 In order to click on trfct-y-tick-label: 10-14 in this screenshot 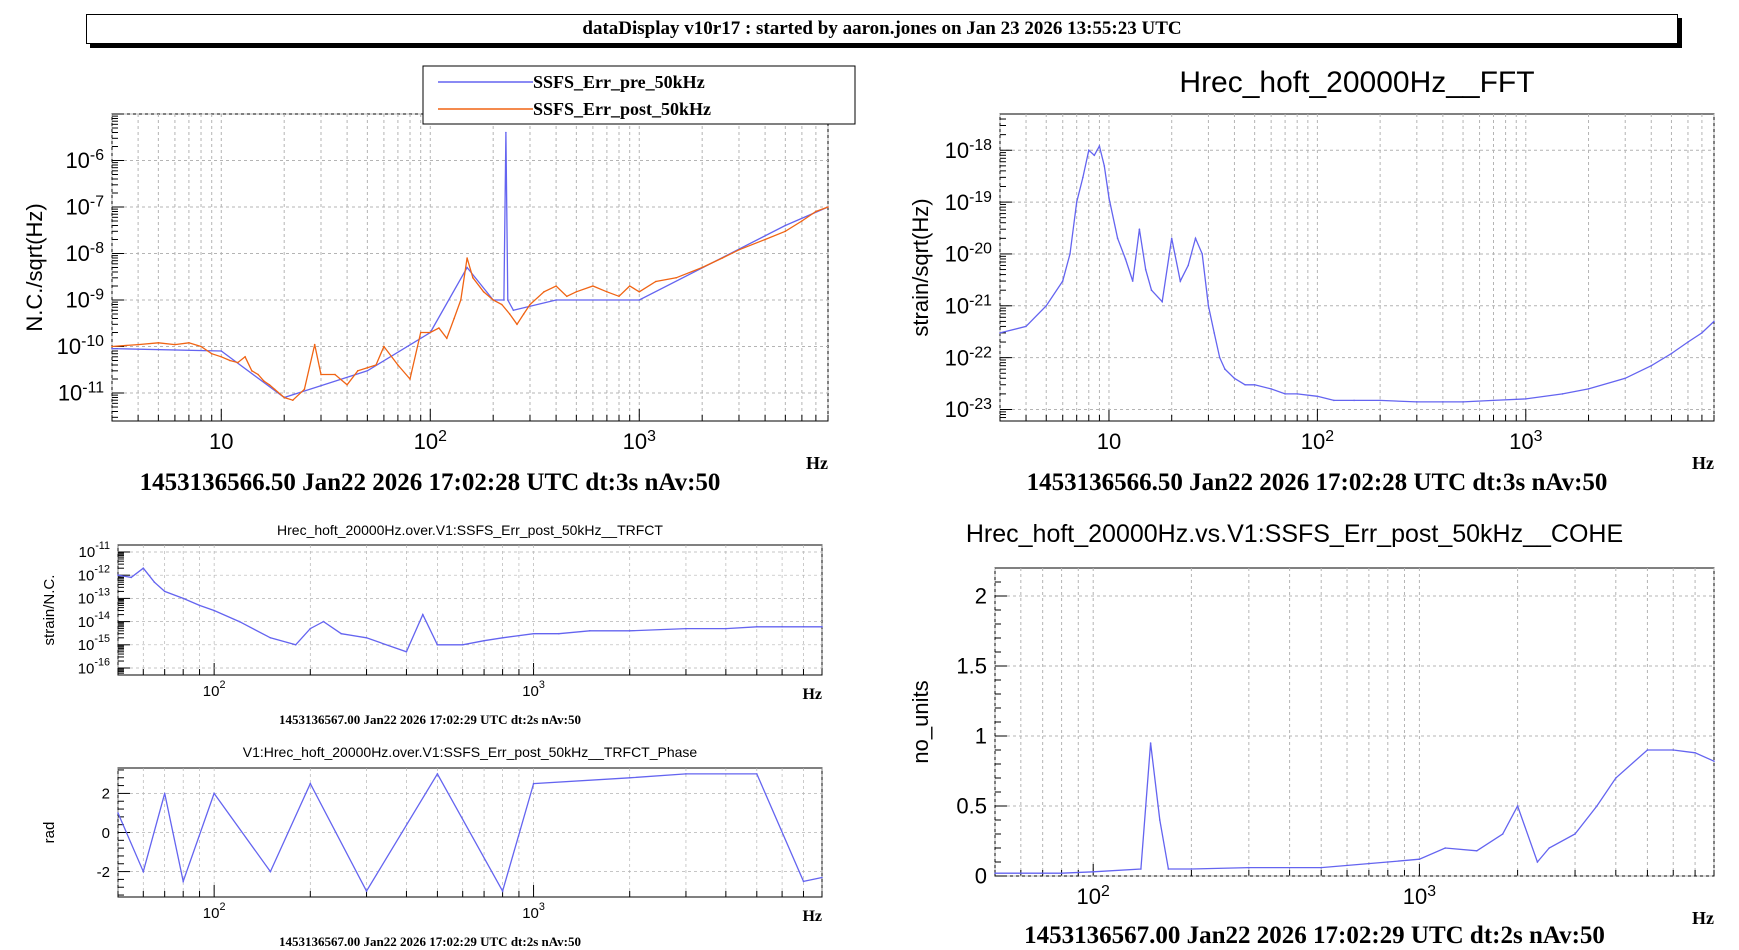, I will do `click(94, 620)`.